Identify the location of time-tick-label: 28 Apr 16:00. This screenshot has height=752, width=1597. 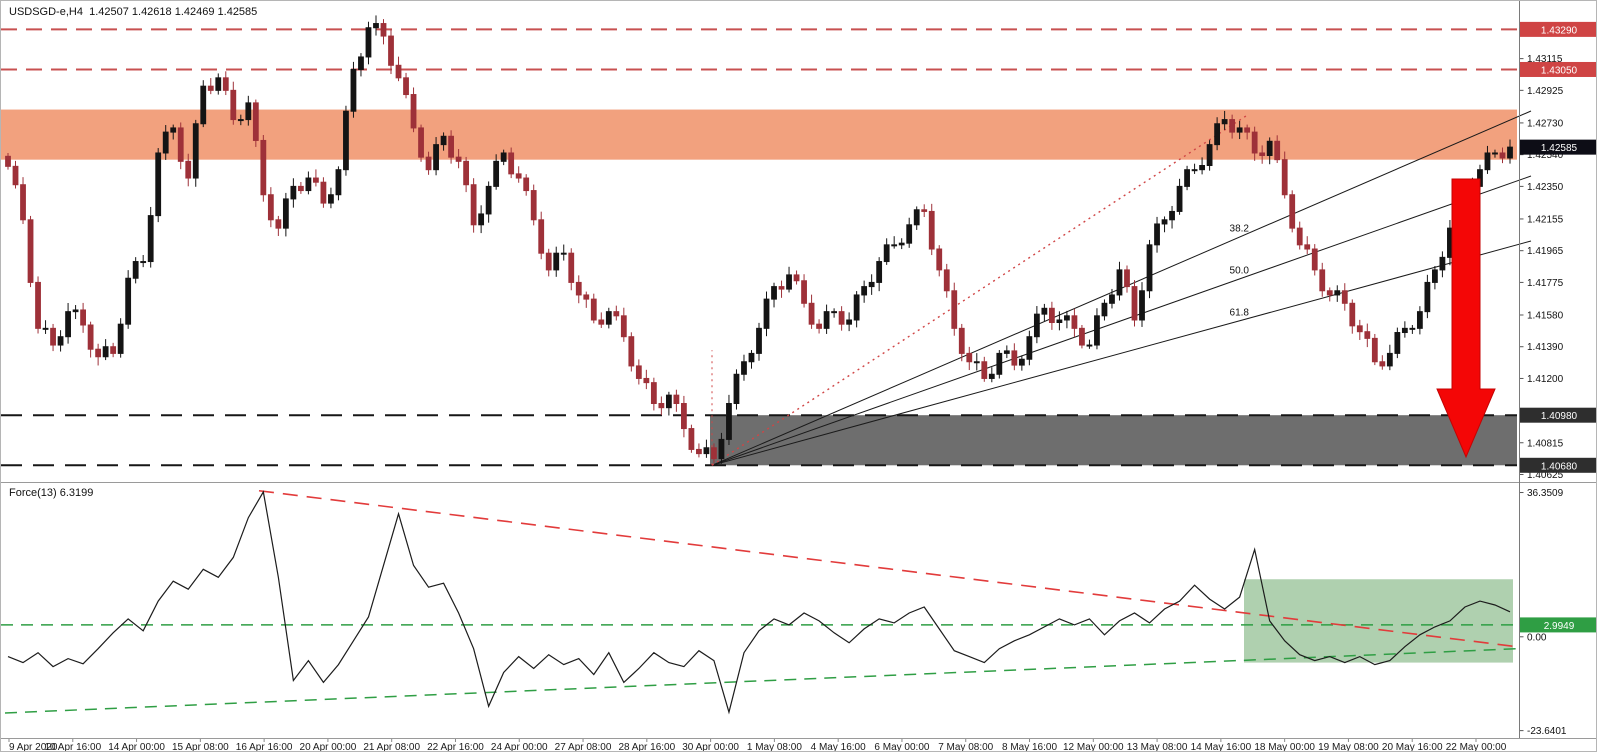
(646, 747).